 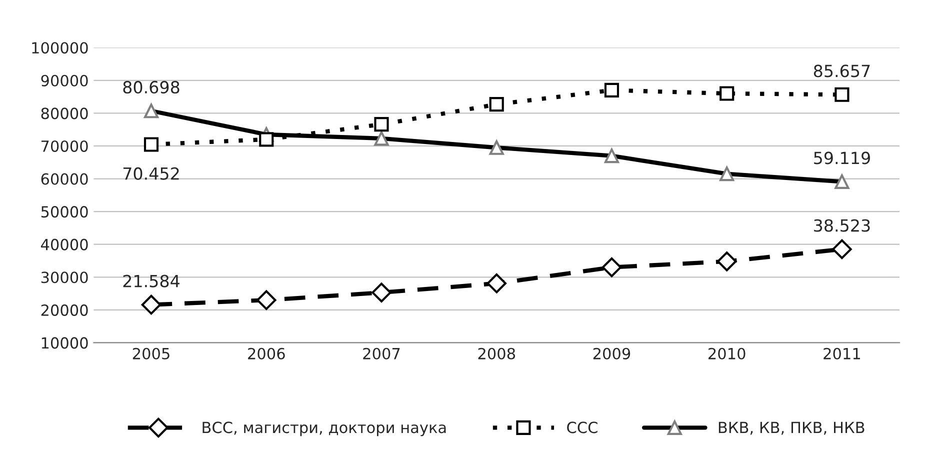 What do you see at coordinates (582, 428) in the screenshot?
I see `legend-label: ССС` at bounding box center [582, 428].